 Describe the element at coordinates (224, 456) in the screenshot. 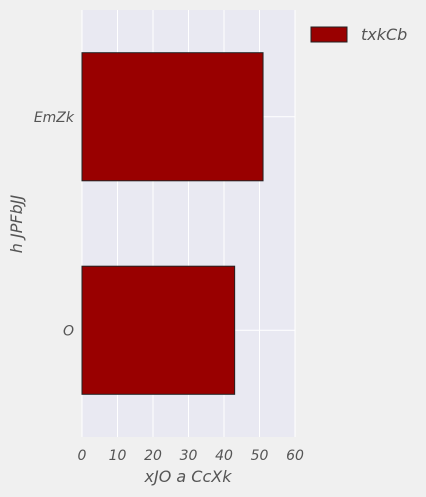

I see `x-tick-label: 40` at that location.